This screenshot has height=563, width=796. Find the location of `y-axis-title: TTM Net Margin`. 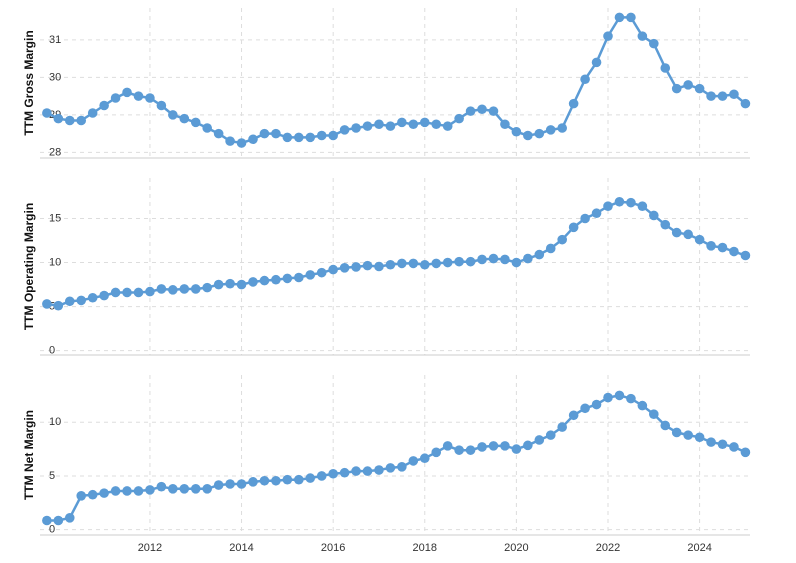

y-axis-title: TTM Net Margin is located at coordinates (29, 455).